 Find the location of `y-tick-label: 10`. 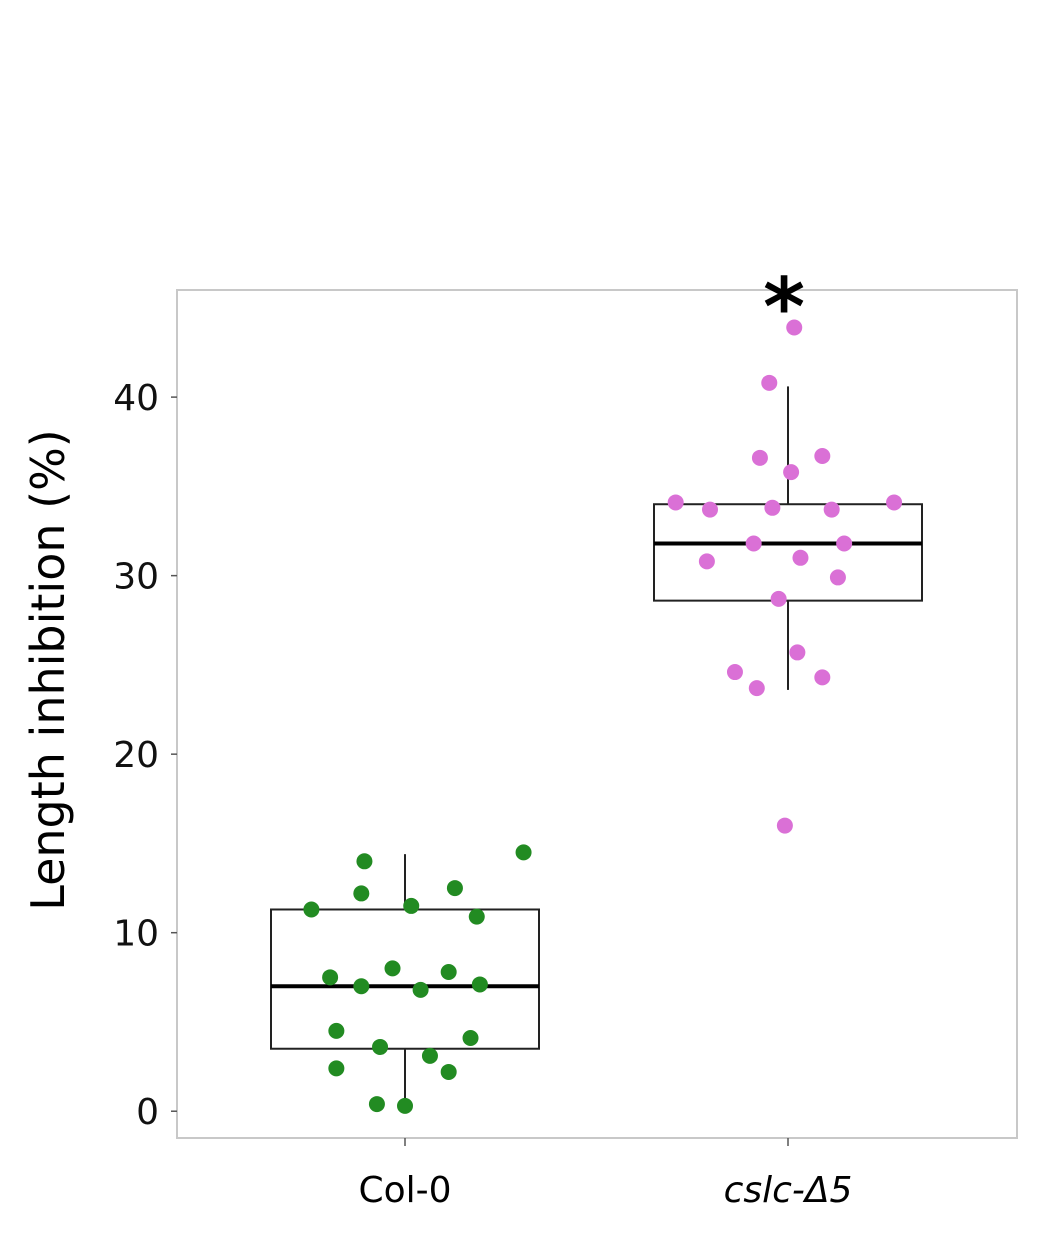

y-tick-label: 10 is located at coordinates (136, 934).